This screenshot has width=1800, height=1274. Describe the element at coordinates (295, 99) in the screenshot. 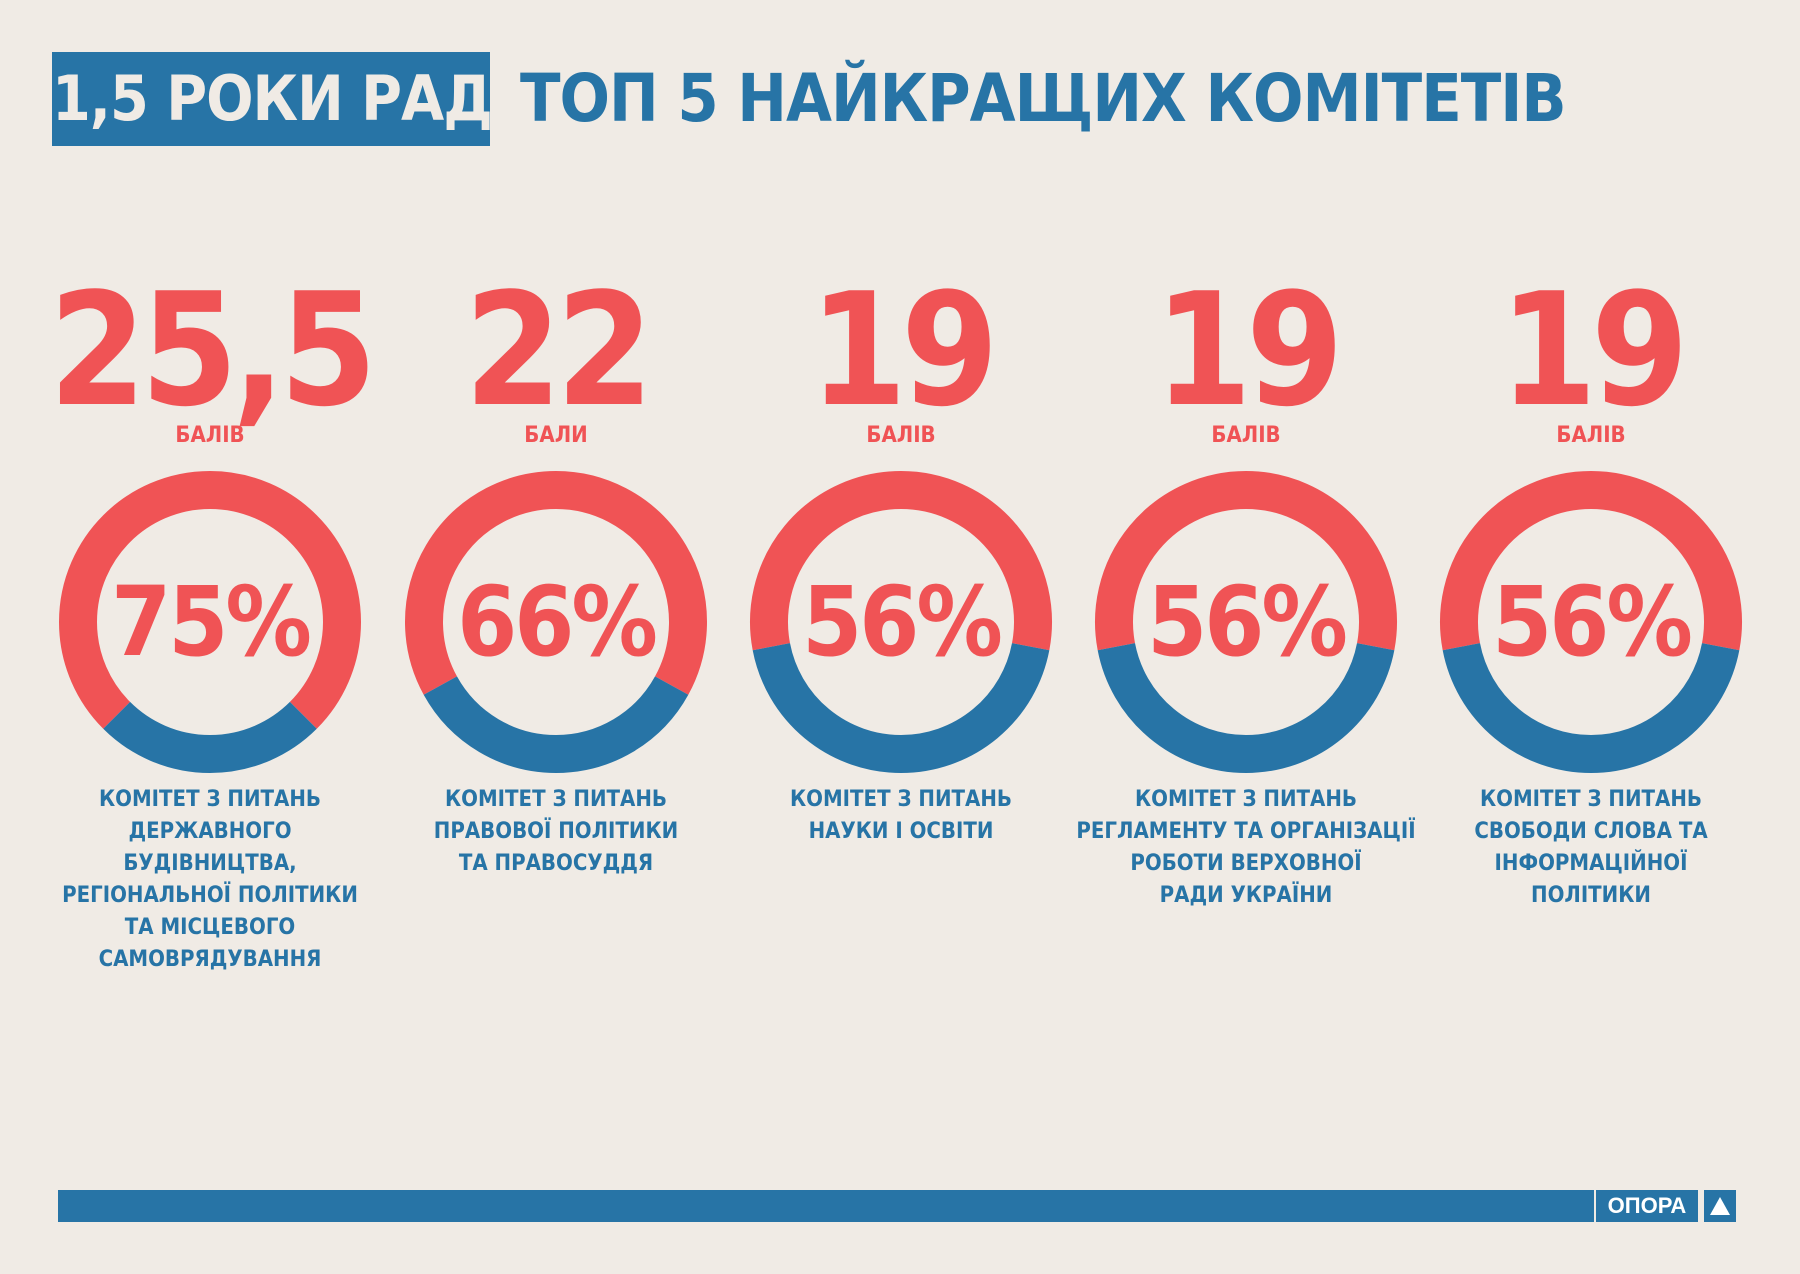

I see `header-badge: 1,5 РОКИ РАДИ` at that location.